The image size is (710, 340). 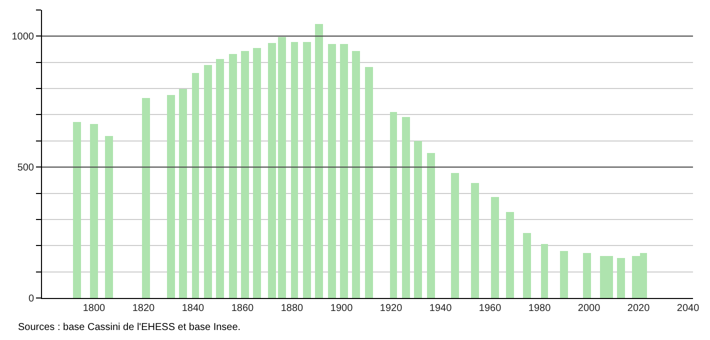 I want to click on x-tick-label: 1920, so click(x=391, y=308).